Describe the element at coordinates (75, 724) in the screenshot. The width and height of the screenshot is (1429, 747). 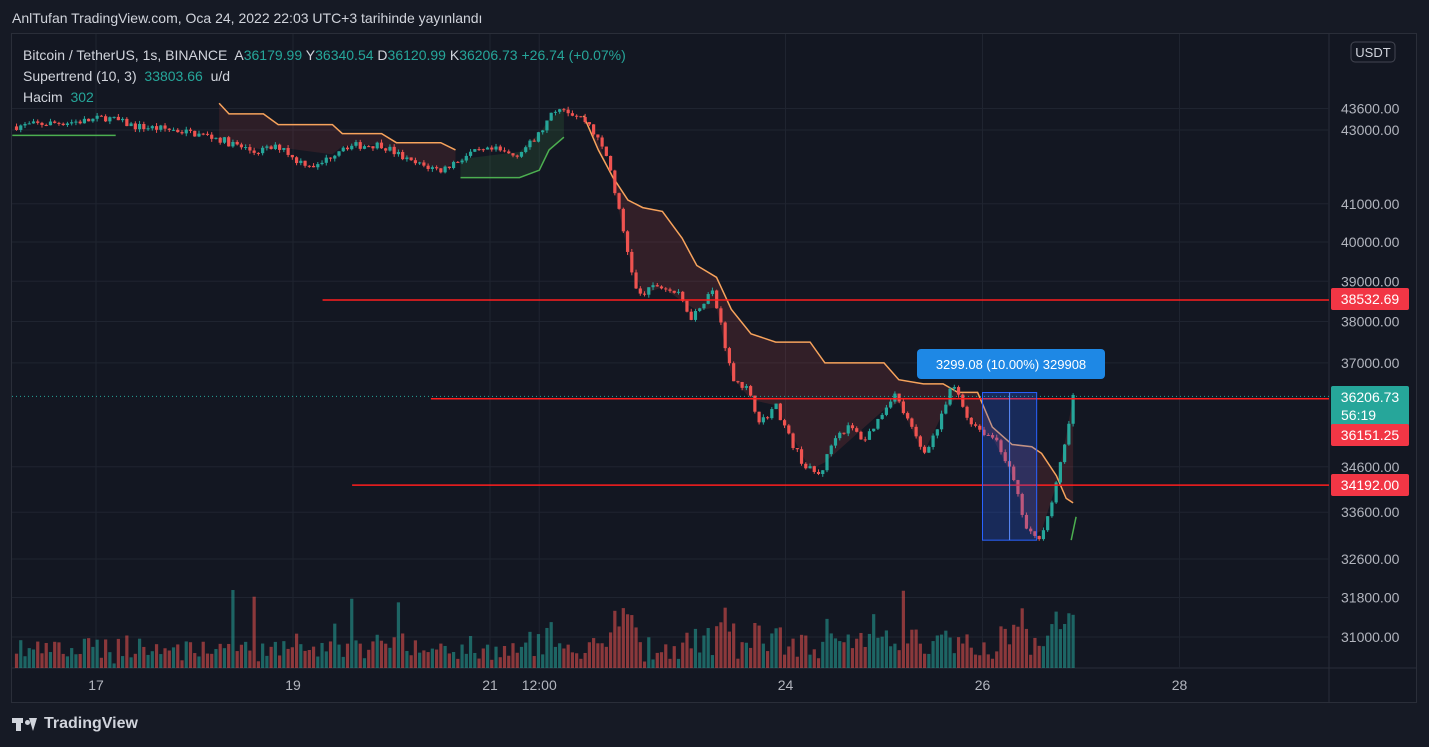
I see `tradingview-footer: TradingView` at that location.